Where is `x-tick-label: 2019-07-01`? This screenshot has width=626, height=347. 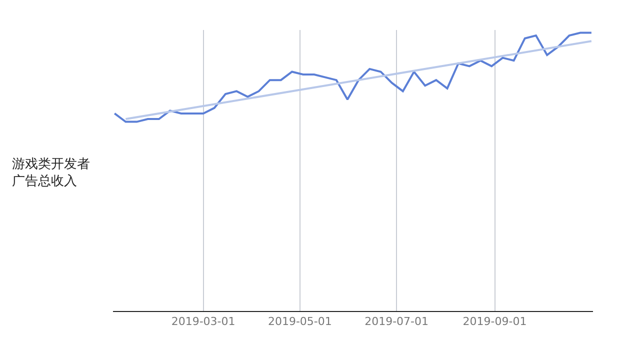
x-tick-label: 2019-07-01 is located at coordinates (396, 321).